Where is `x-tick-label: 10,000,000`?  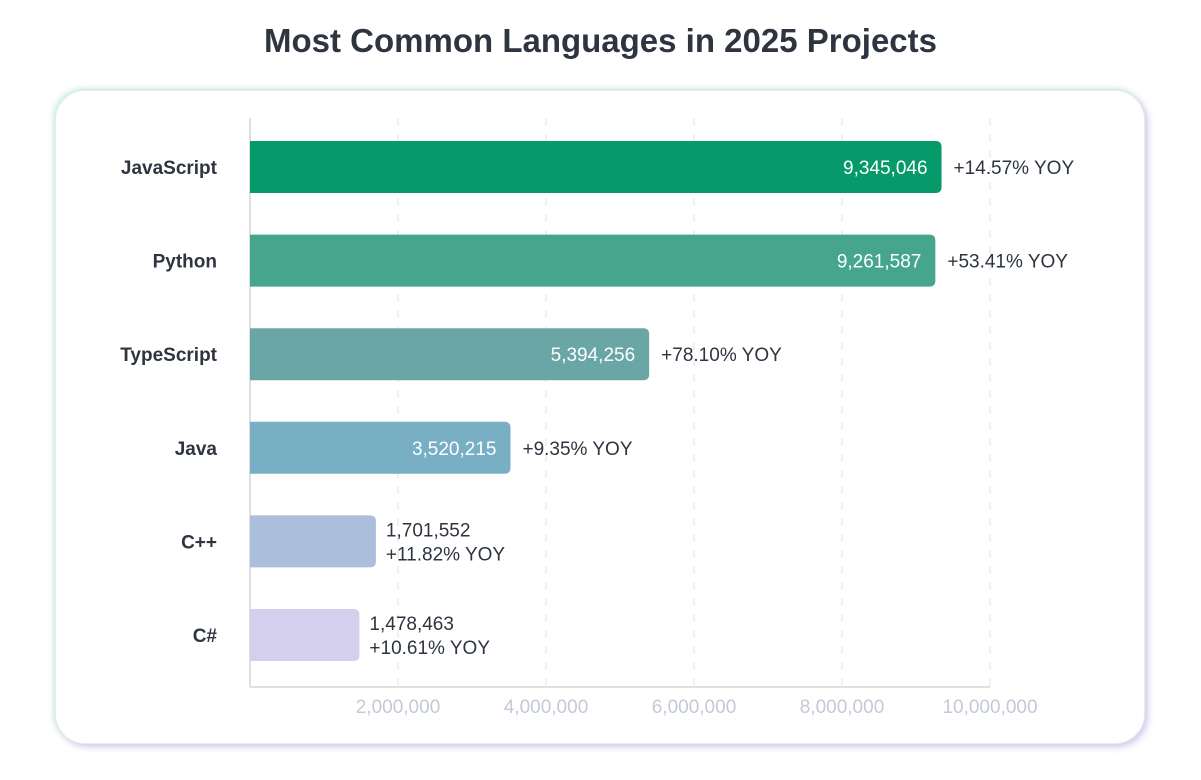
x-tick-label: 10,000,000 is located at coordinates (989, 707).